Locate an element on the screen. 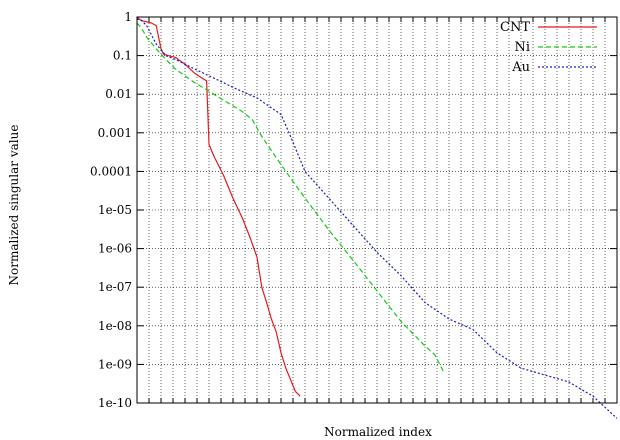  y-tick-label: 1e-06 is located at coordinates (115, 249).